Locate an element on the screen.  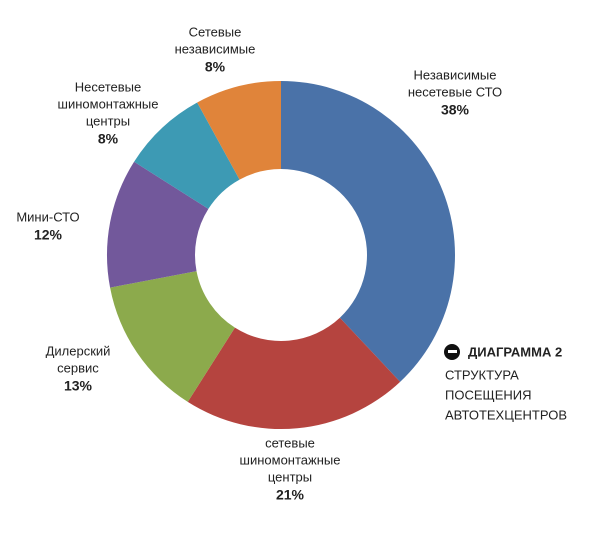
slice-label: сетевые is located at coordinates (290, 442).